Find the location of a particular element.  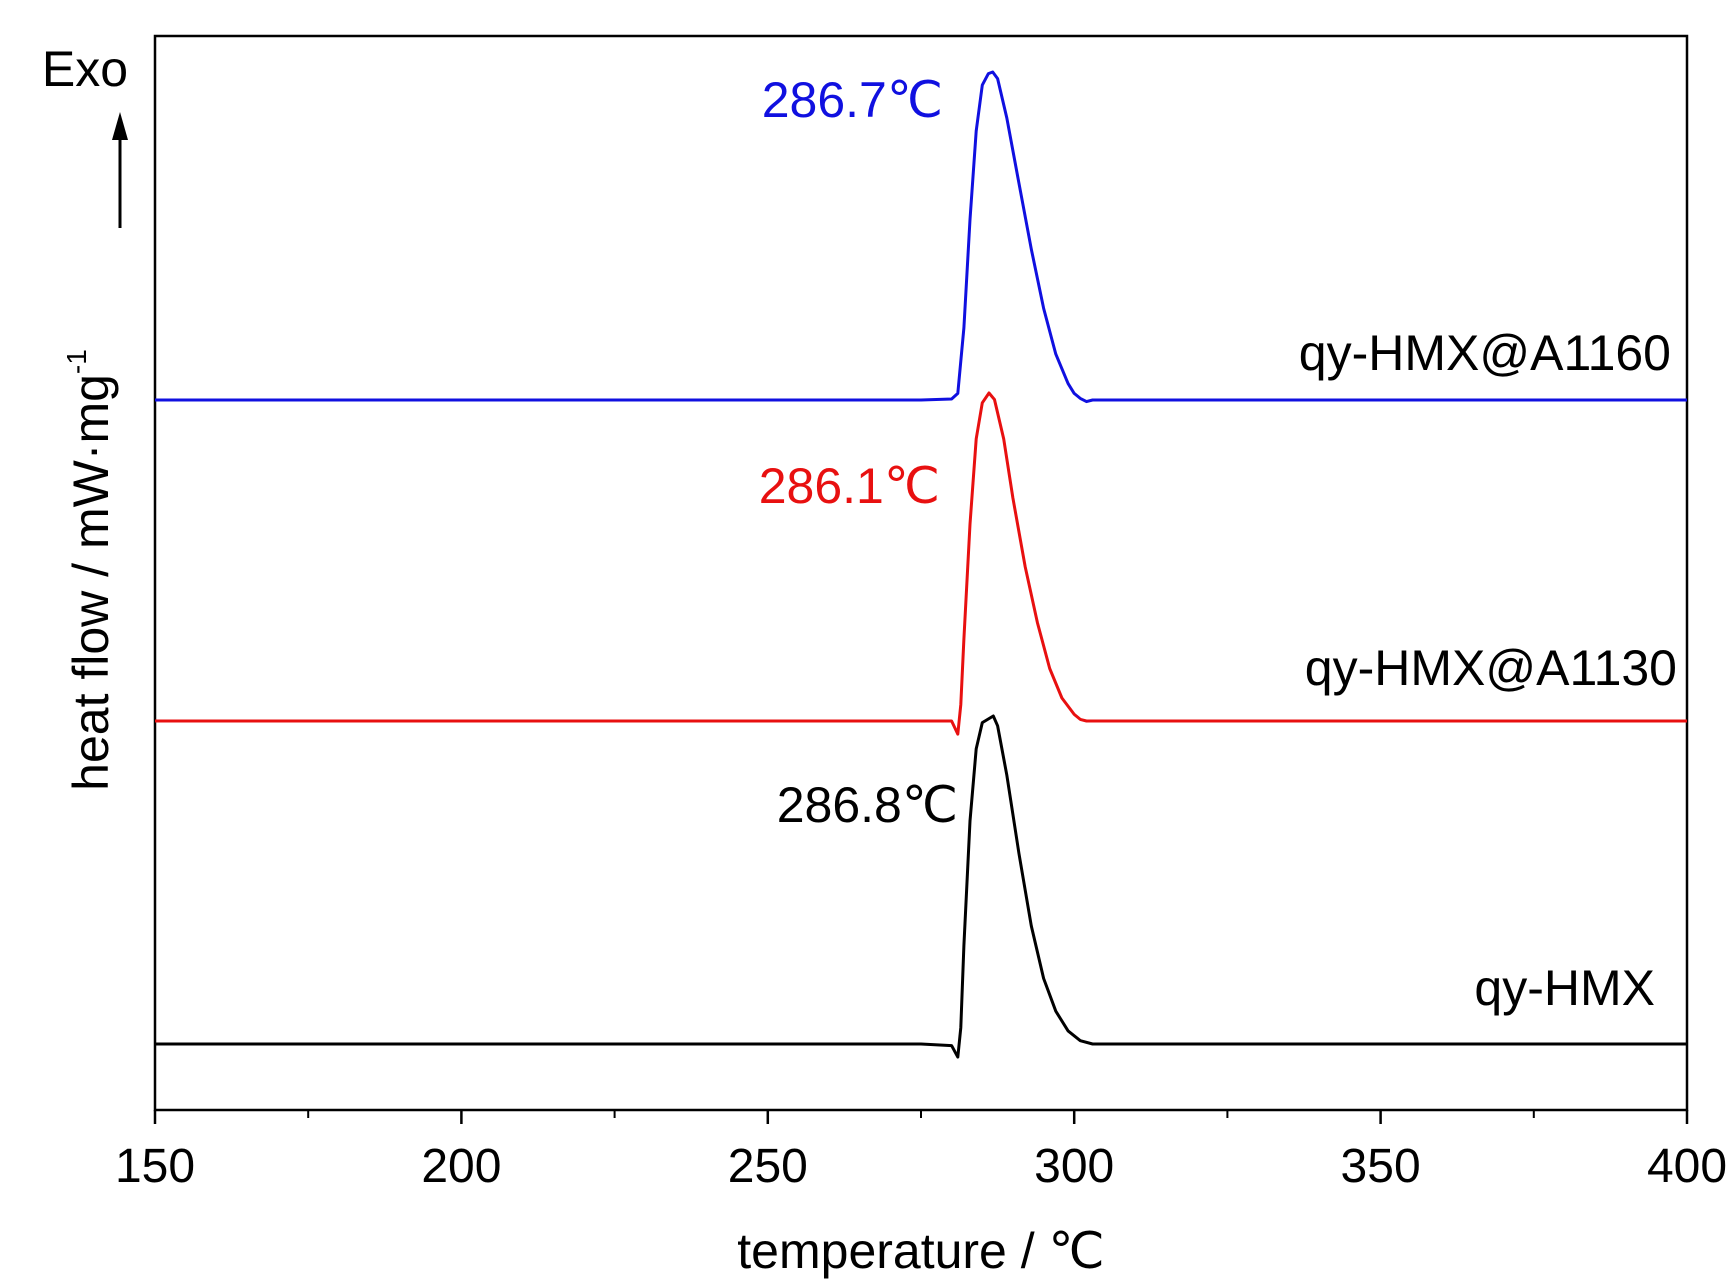

svg-text: heat flow / mW·mg-1 is located at coordinates (90, 570).